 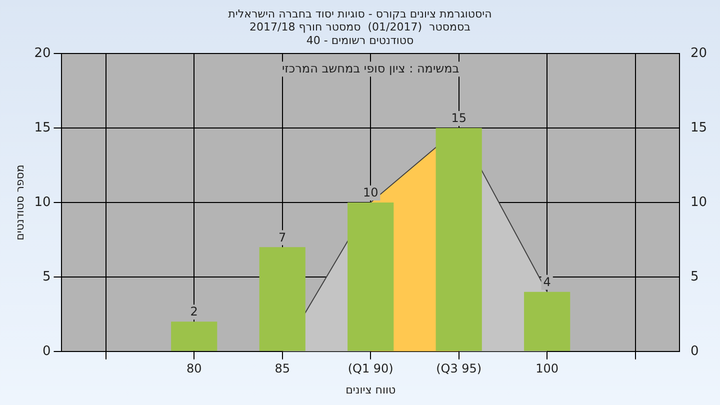 I want to click on y-tick-label: 5, so click(x=46, y=276).